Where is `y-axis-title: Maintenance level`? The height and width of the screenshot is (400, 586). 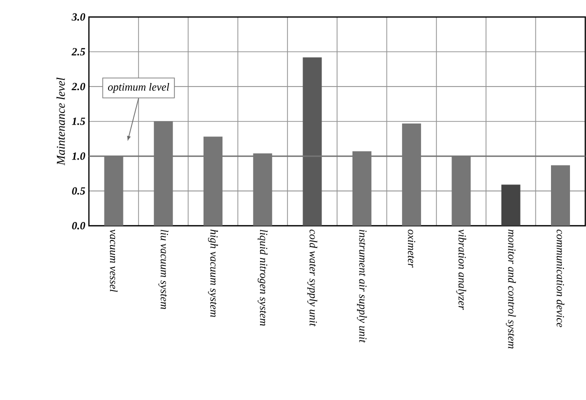 y-axis-title: Maintenance level is located at coordinates (60, 122).